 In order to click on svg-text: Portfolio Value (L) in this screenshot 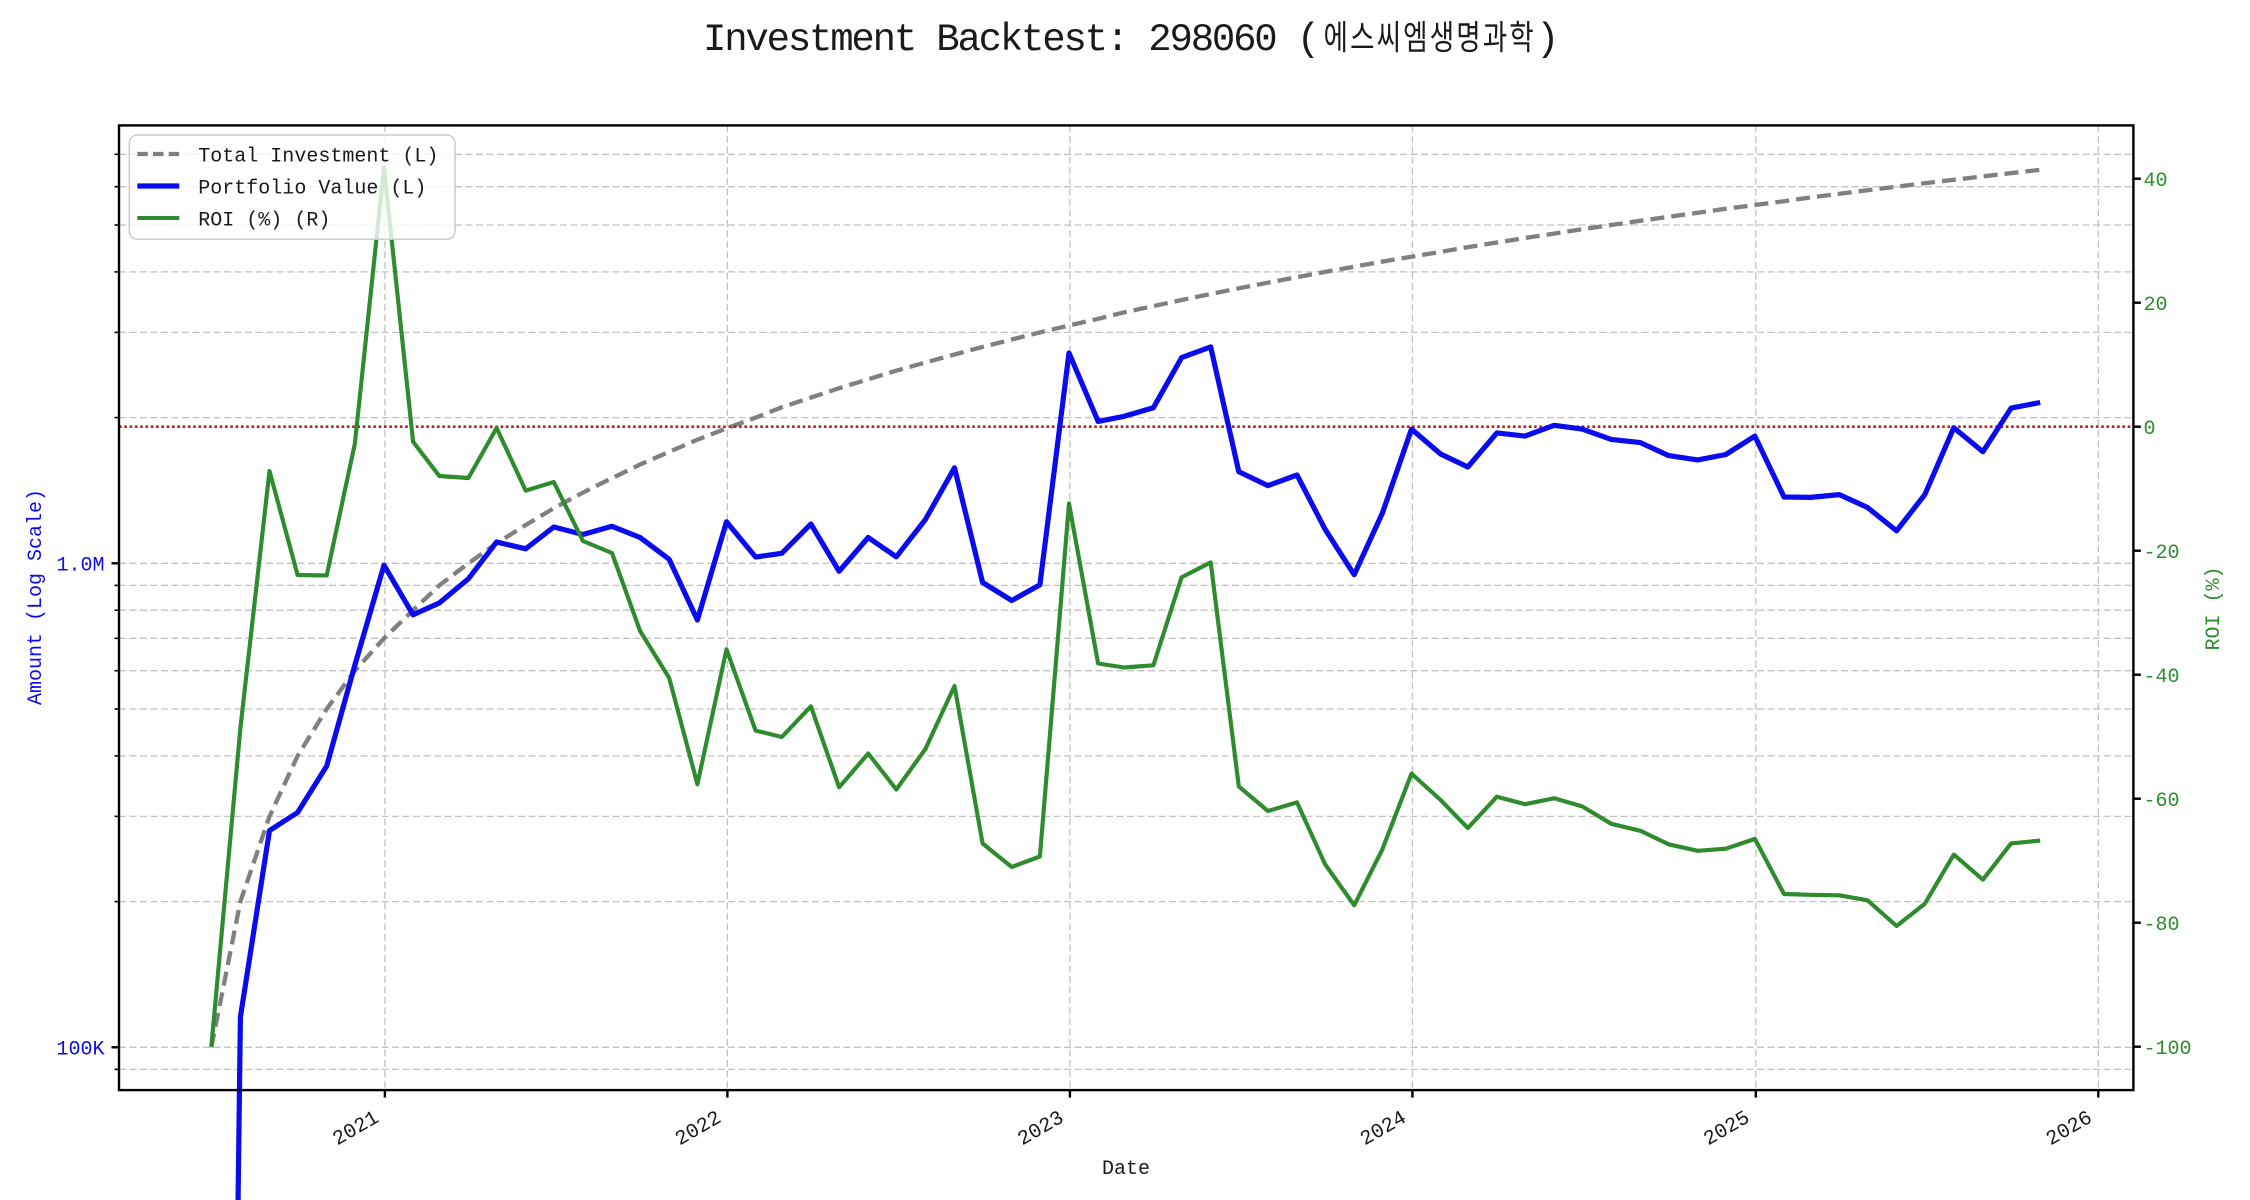, I will do `click(312, 188)`.